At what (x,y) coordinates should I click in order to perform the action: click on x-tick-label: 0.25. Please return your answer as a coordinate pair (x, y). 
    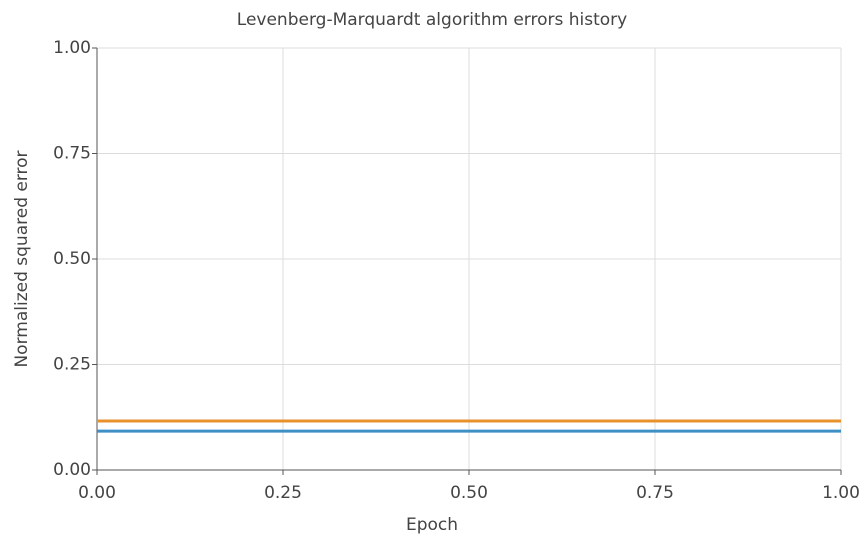
    Looking at the image, I should click on (283, 493).